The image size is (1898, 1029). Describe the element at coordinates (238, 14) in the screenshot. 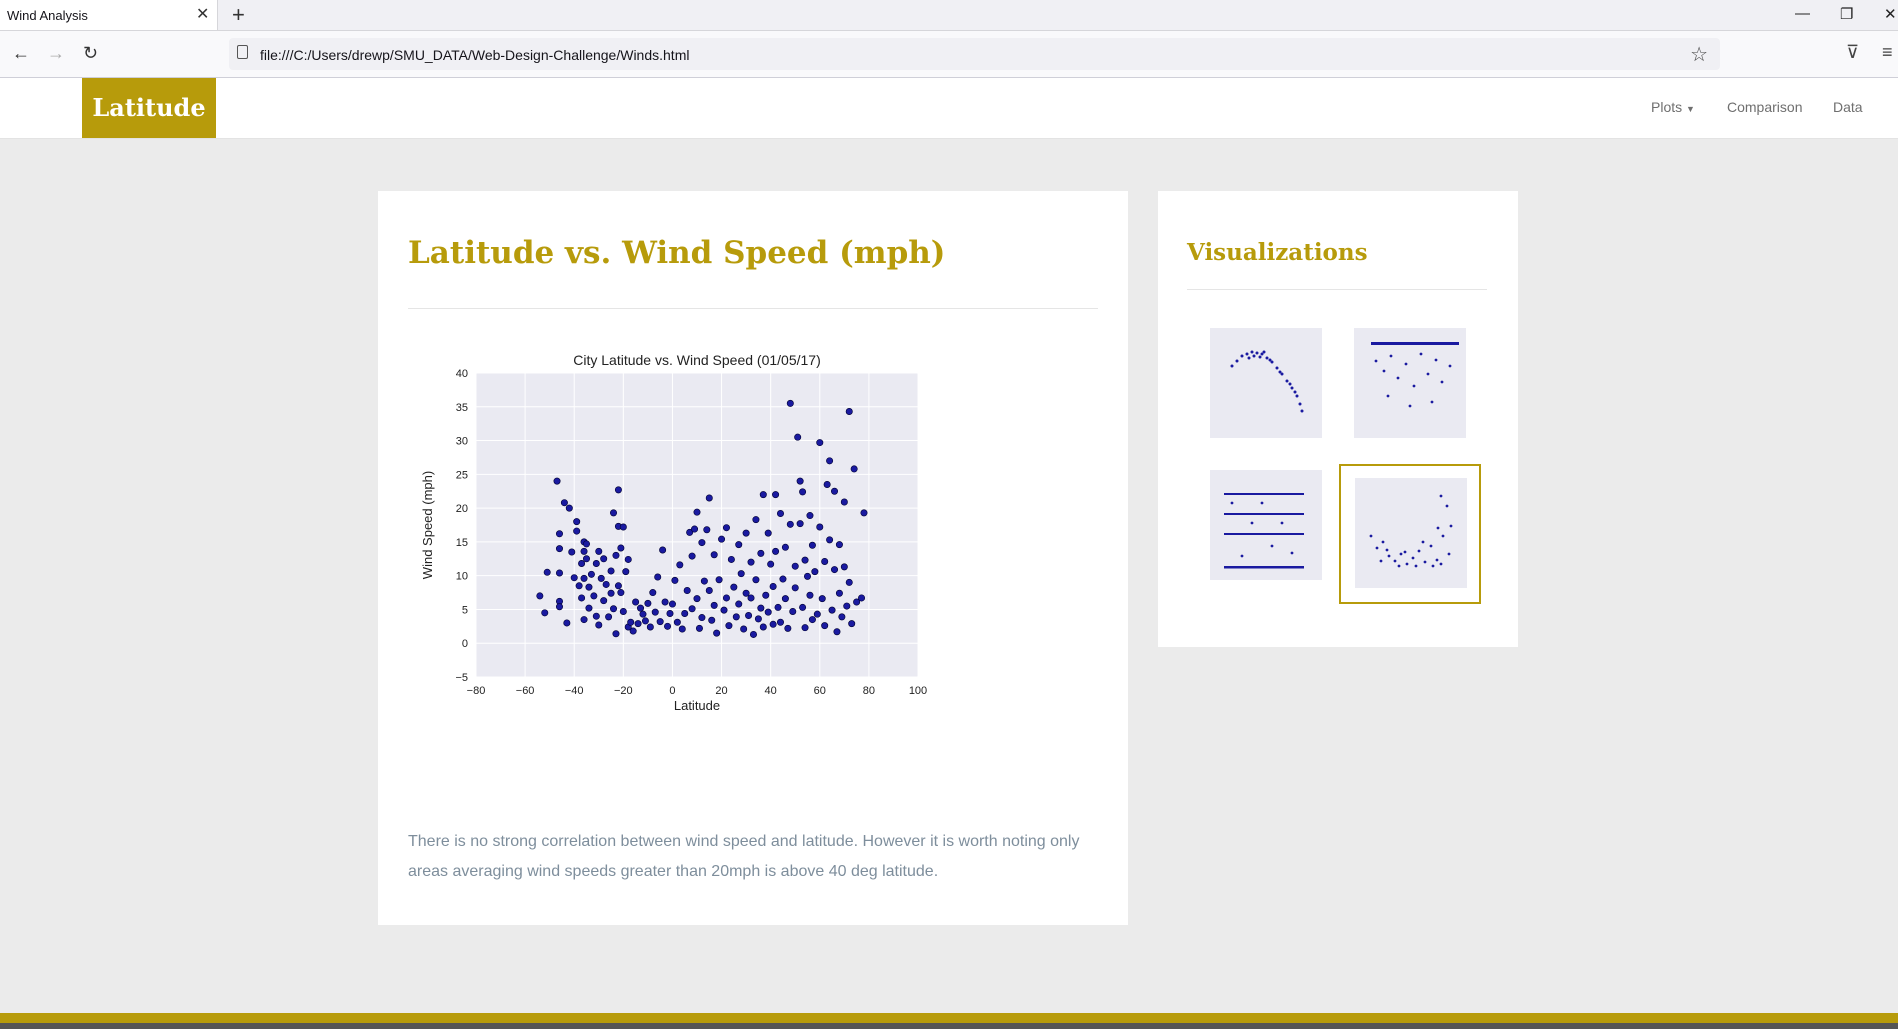

I see `new-tab-icon: +` at that location.